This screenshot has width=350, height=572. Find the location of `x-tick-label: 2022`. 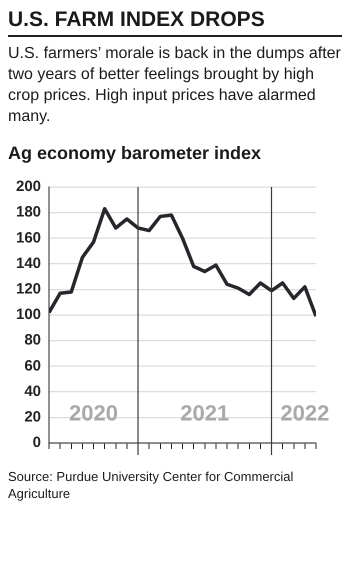

x-tick-label: 2022 is located at coordinates (305, 413).